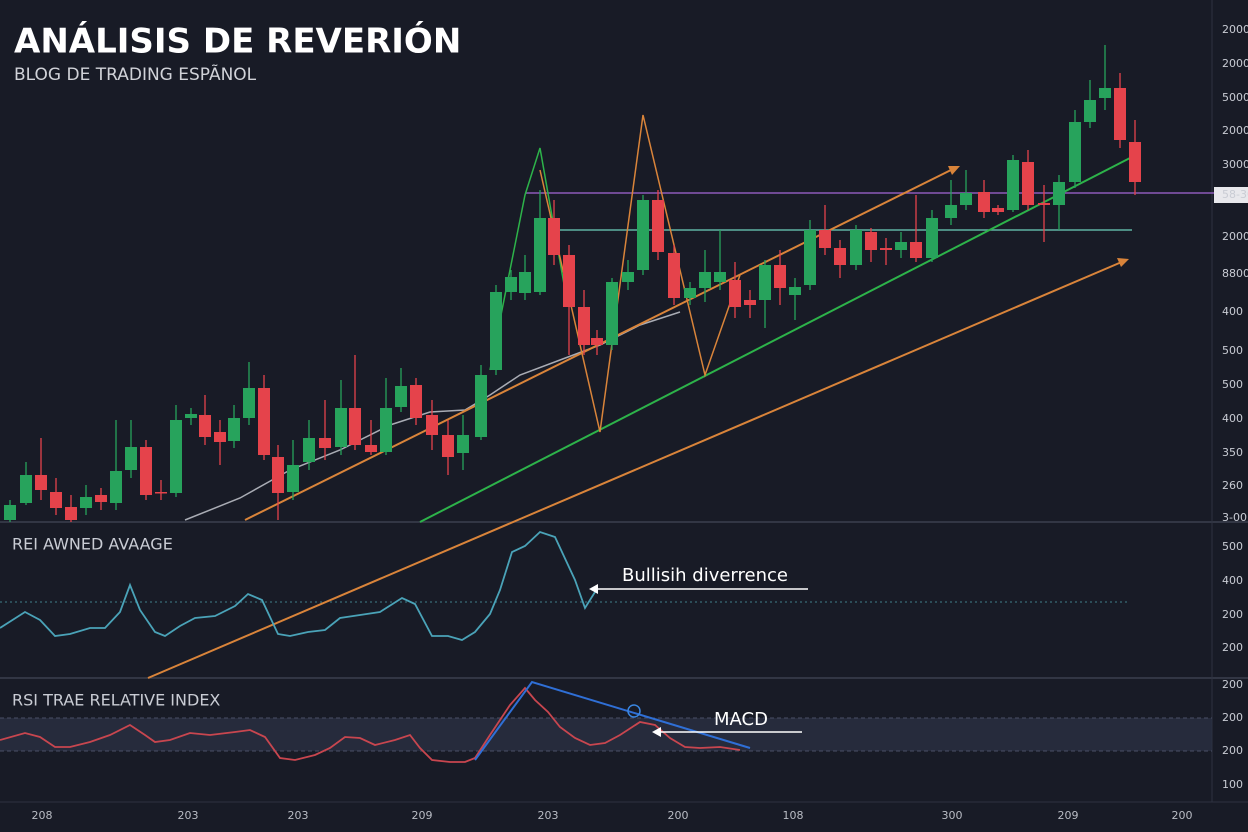 This screenshot has width=1248, height=832. What do you see at coordinates (92, 544) in the screenshot?
I see `panel-title: REI AWNED AVAAGE` at bounding box center [92, 544].